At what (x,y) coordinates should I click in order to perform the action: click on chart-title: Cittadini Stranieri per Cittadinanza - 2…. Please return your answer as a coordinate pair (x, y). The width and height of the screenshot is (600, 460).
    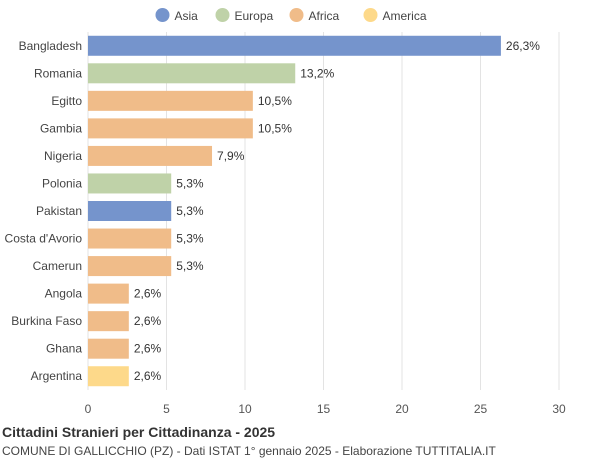
    Looking at the image, I should click on (139, 432).